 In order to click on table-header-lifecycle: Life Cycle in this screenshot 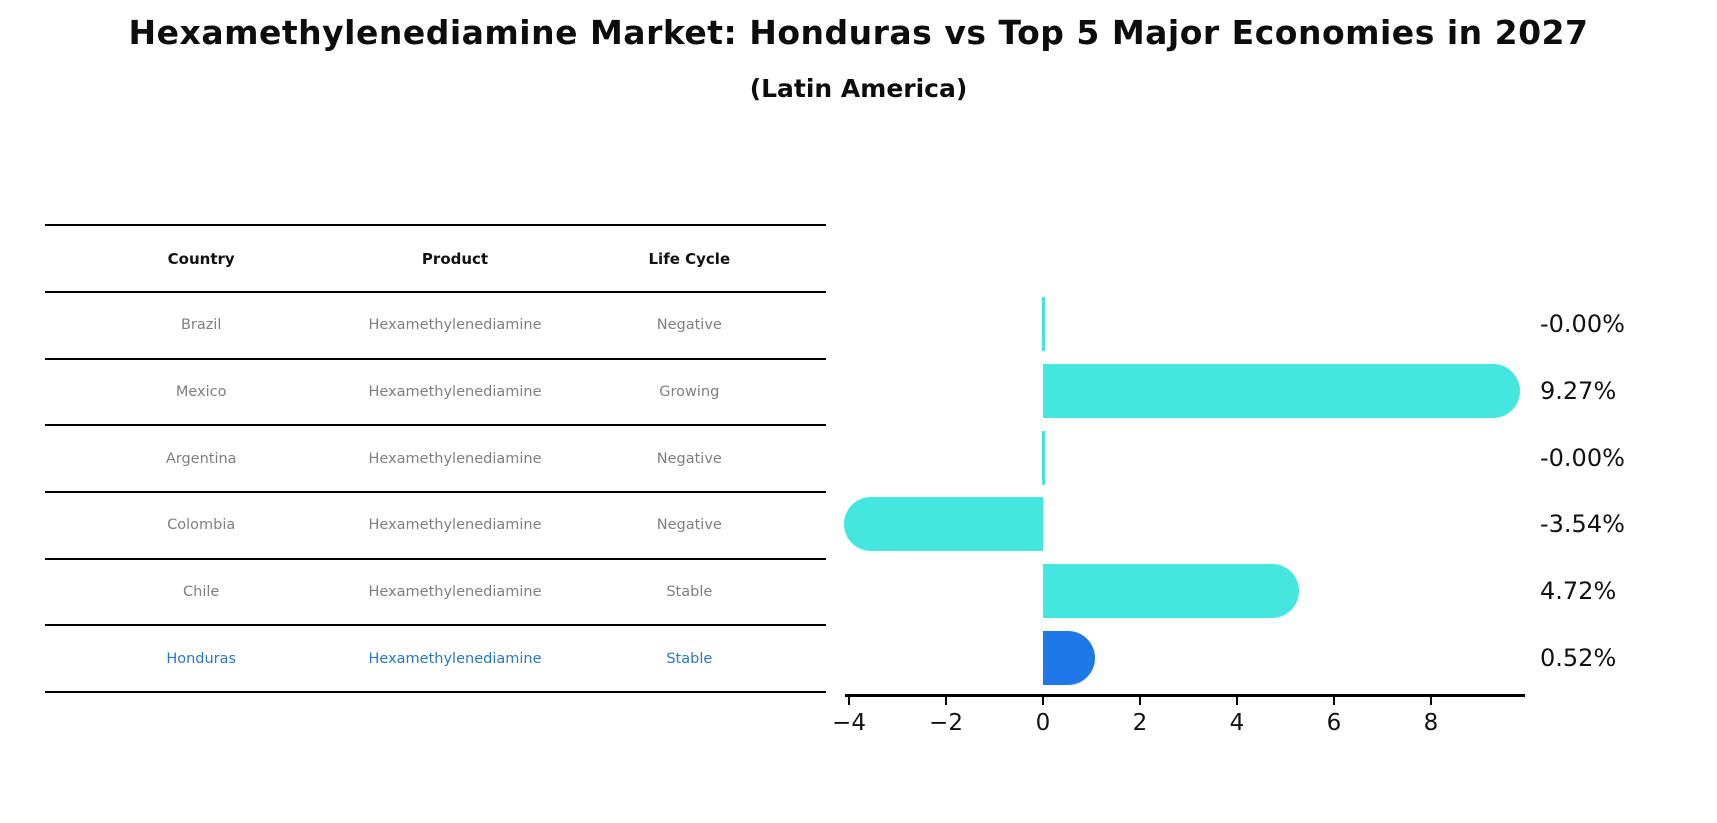, I will do `click(689, 258)`.